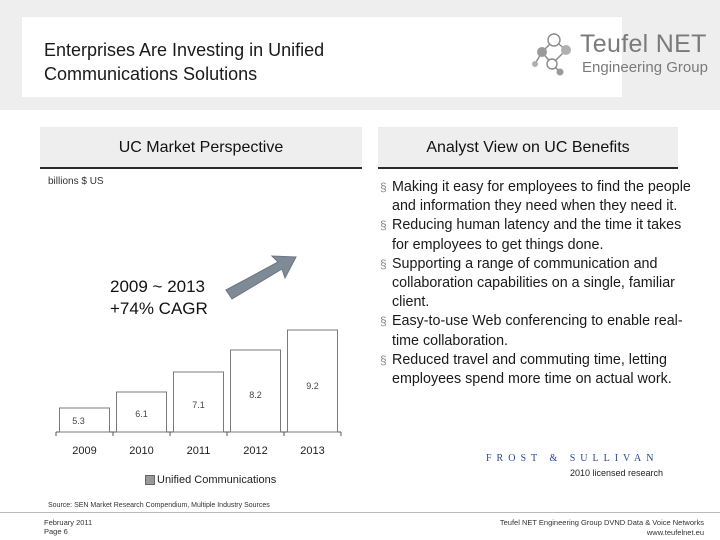 Image resolution: width=720 pixels, height=540 pixels. Describe the element at coordinates (645, 67) in the screenshot. I see `logo-tagline: Engineering Group` at that location.